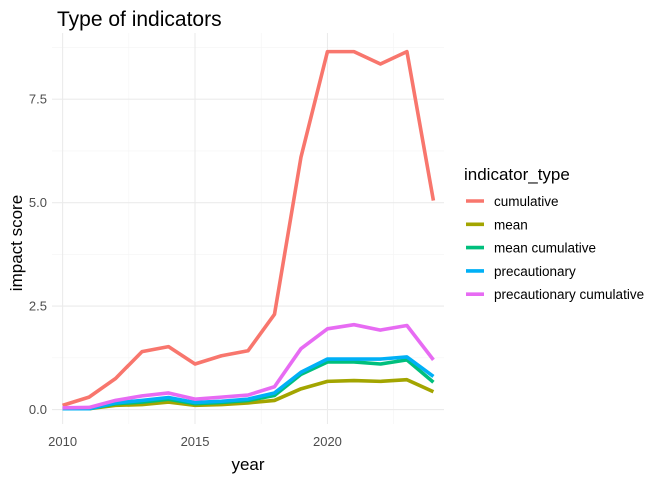 The height and width of the screenshot is (480, 672). I want to click on y-tick-label: 7.5, so click(38, 99).